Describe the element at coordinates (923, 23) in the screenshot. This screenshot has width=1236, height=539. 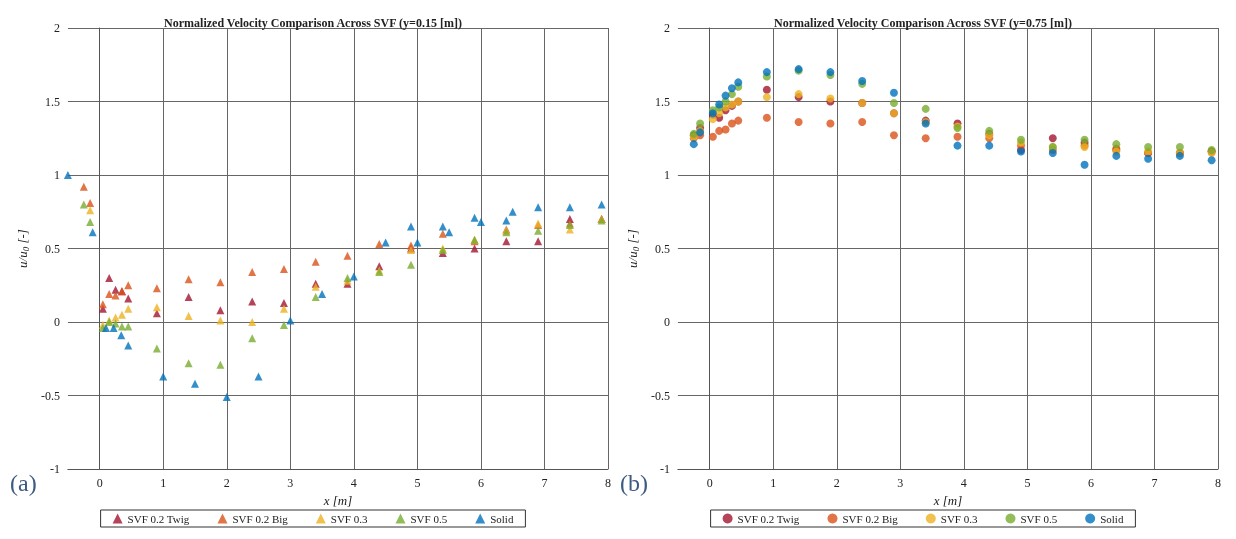
I see `chart-title: Normalized Velocity Comparison Across SVF (y=0.75 [m])` at that location.